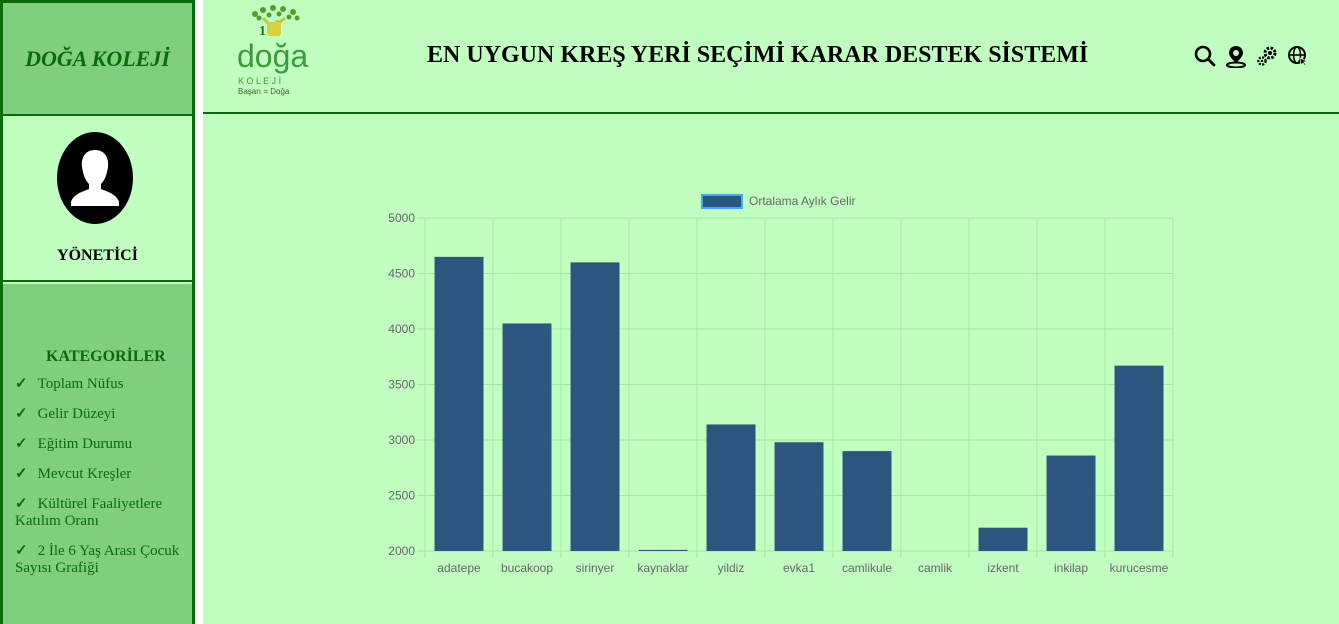  Describe the element at coordinates (85, 444) in the screenshot. I see `category-label: Eğitim Durumu` at that location.